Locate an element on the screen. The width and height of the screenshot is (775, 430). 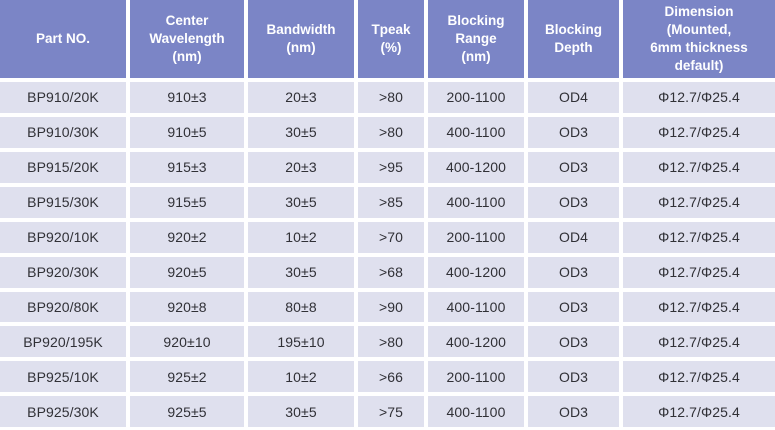
column-header-blocking-range: Blocking Range (nm) is located at coordinates (476, 41).